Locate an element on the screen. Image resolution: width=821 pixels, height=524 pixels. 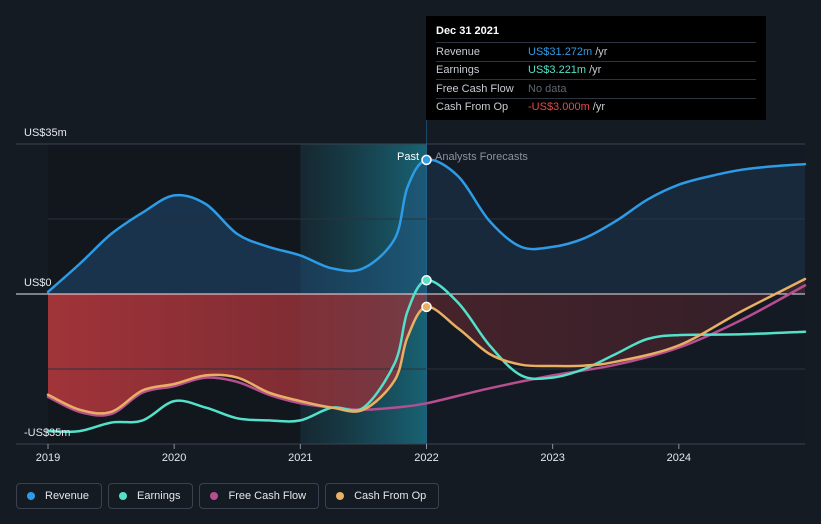
tooltip-row: Revenue US$31.272m/yr is located at coordinates (596, 51).